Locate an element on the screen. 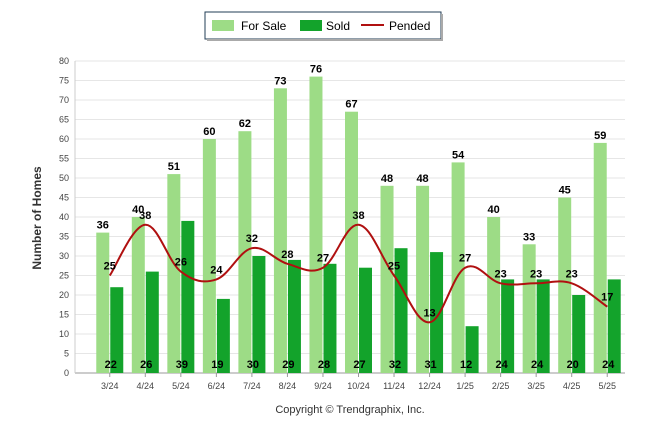  legend-label-sold: Sold is located at coordinates (338, 26).